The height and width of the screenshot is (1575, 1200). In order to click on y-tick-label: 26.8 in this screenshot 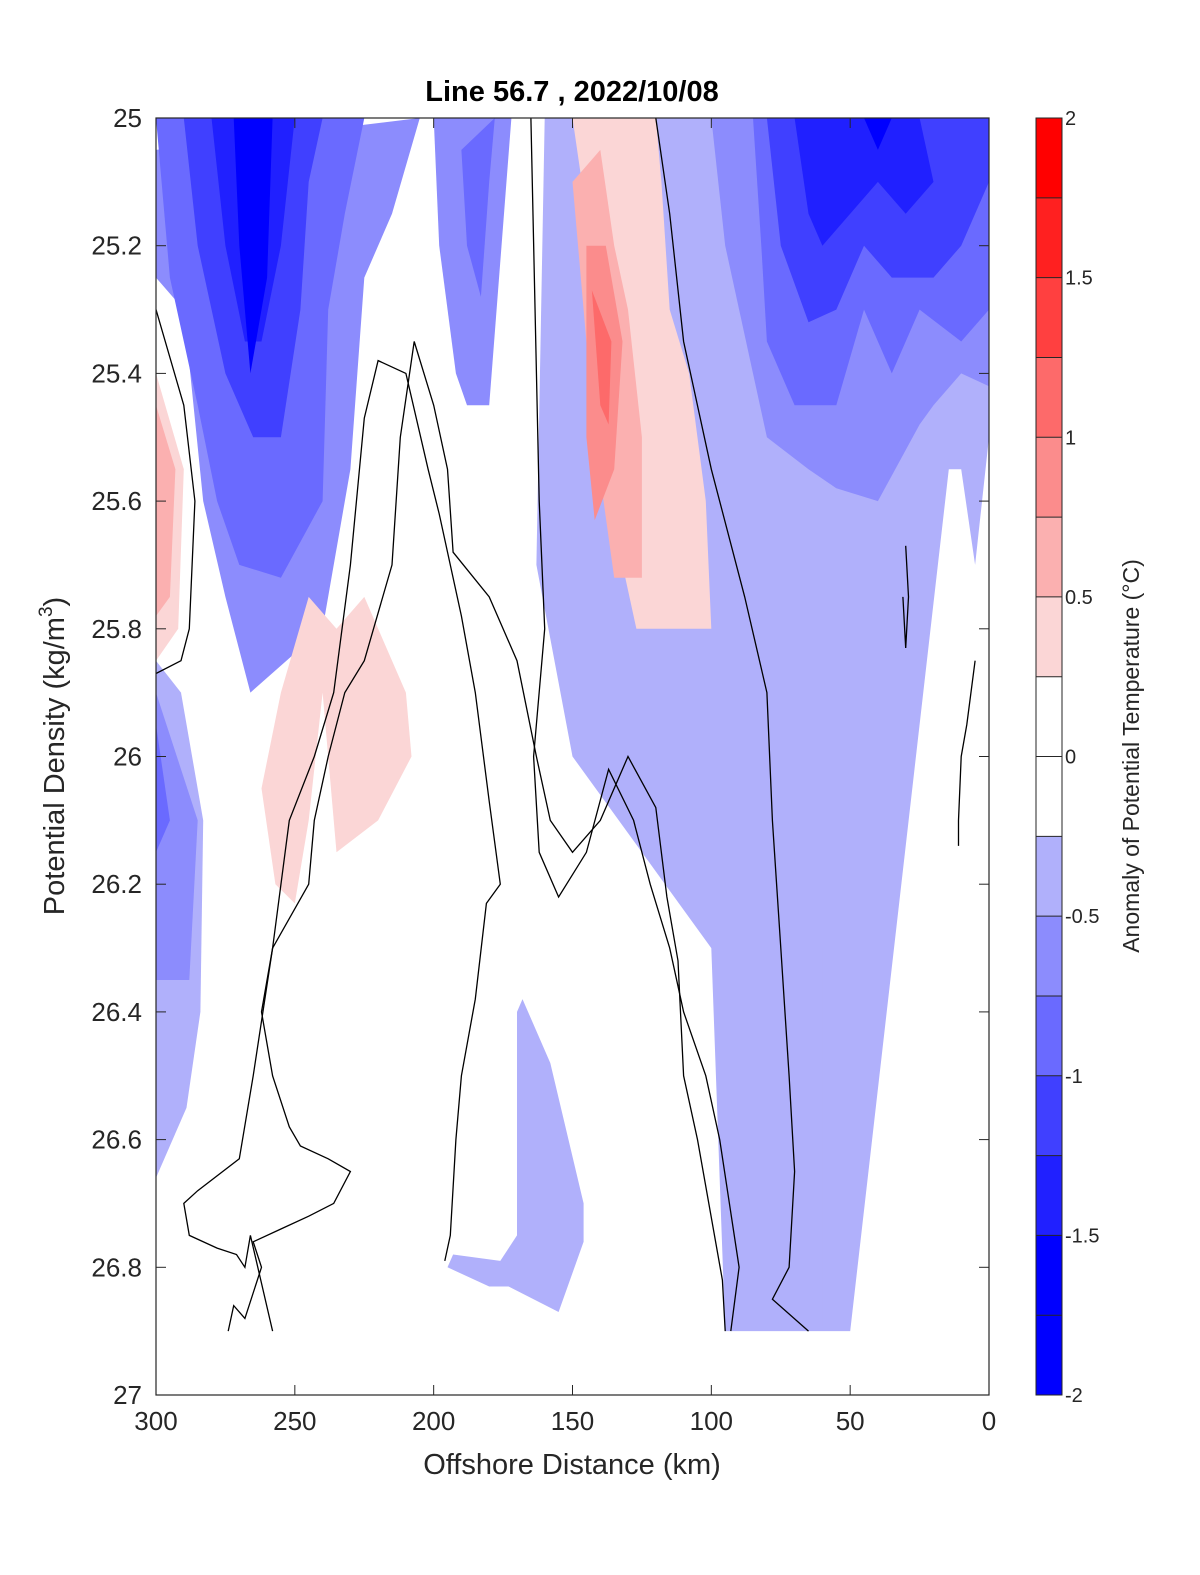, I will do `click(116, 1267)`.